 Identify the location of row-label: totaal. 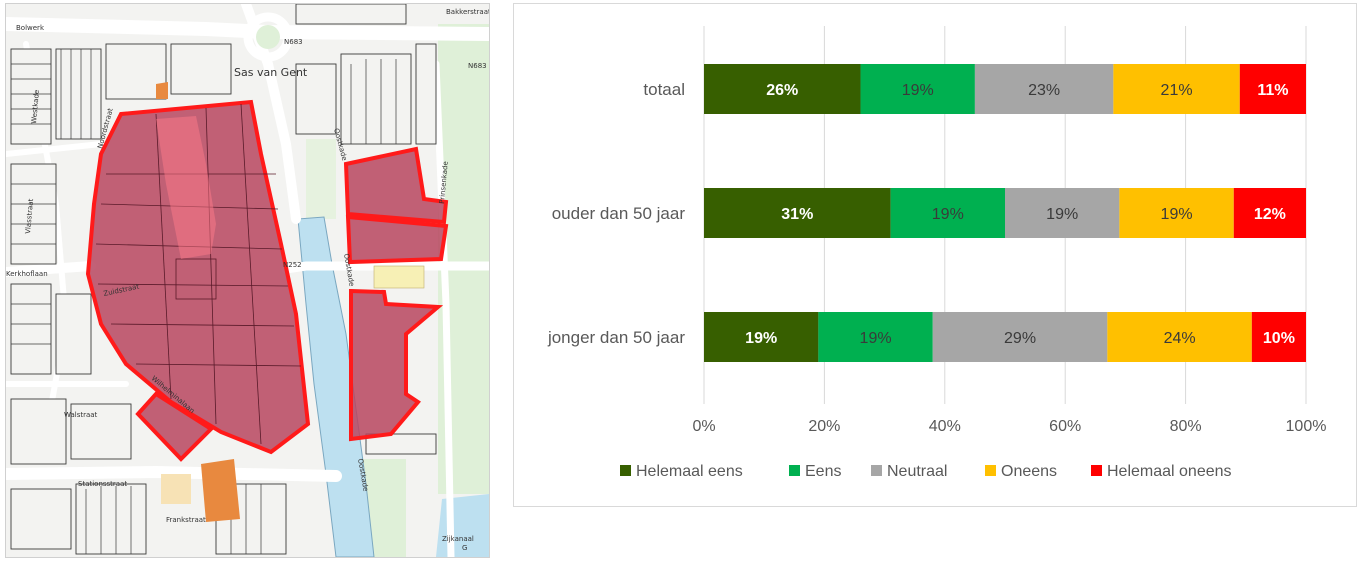
(664, 89).